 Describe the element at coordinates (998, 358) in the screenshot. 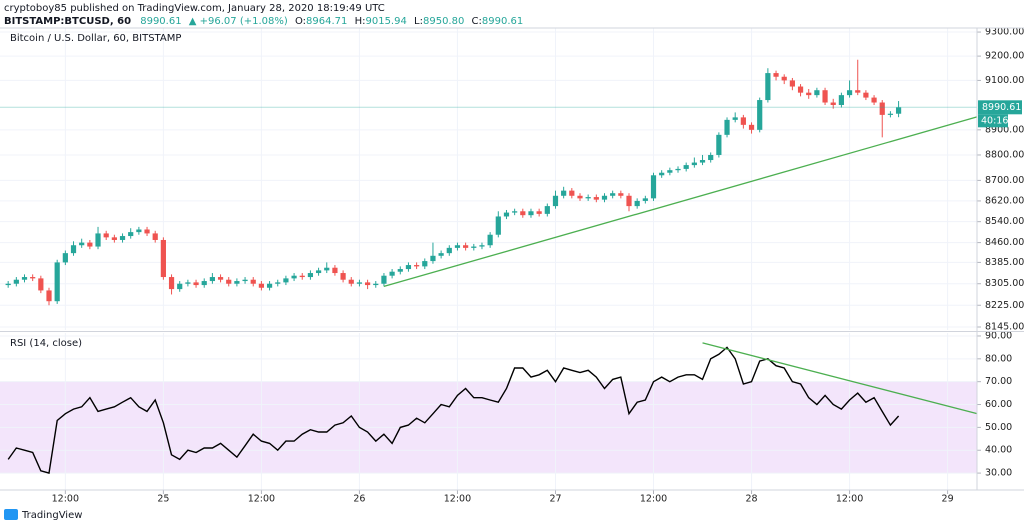

I see `y-tick-label: 80.00` at that location.